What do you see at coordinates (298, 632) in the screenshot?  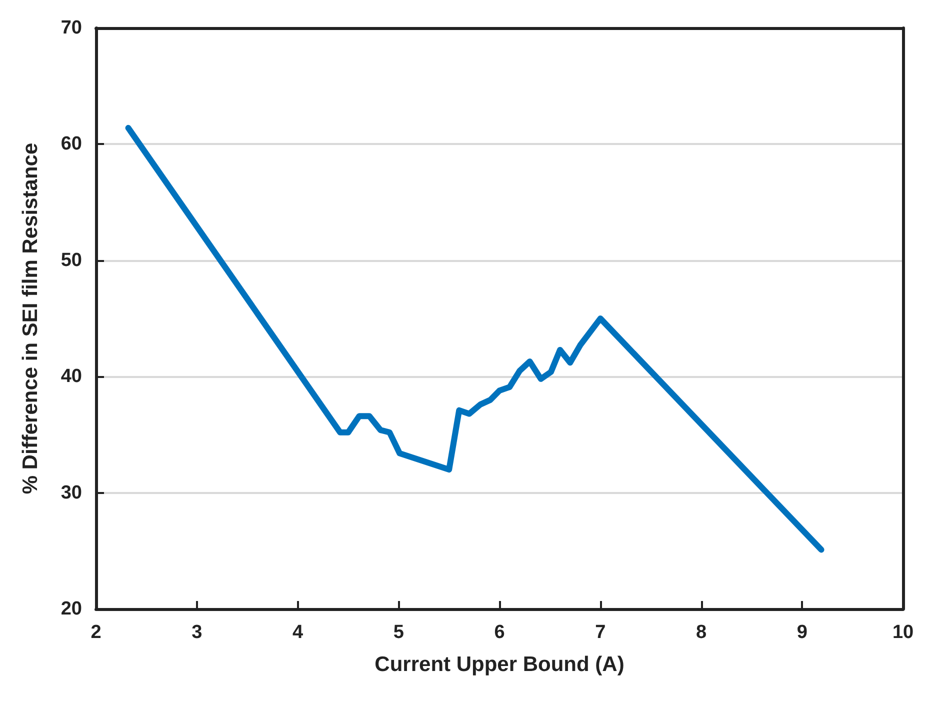 I see `x-tick-label: 4` at bounding box center [298, 632].